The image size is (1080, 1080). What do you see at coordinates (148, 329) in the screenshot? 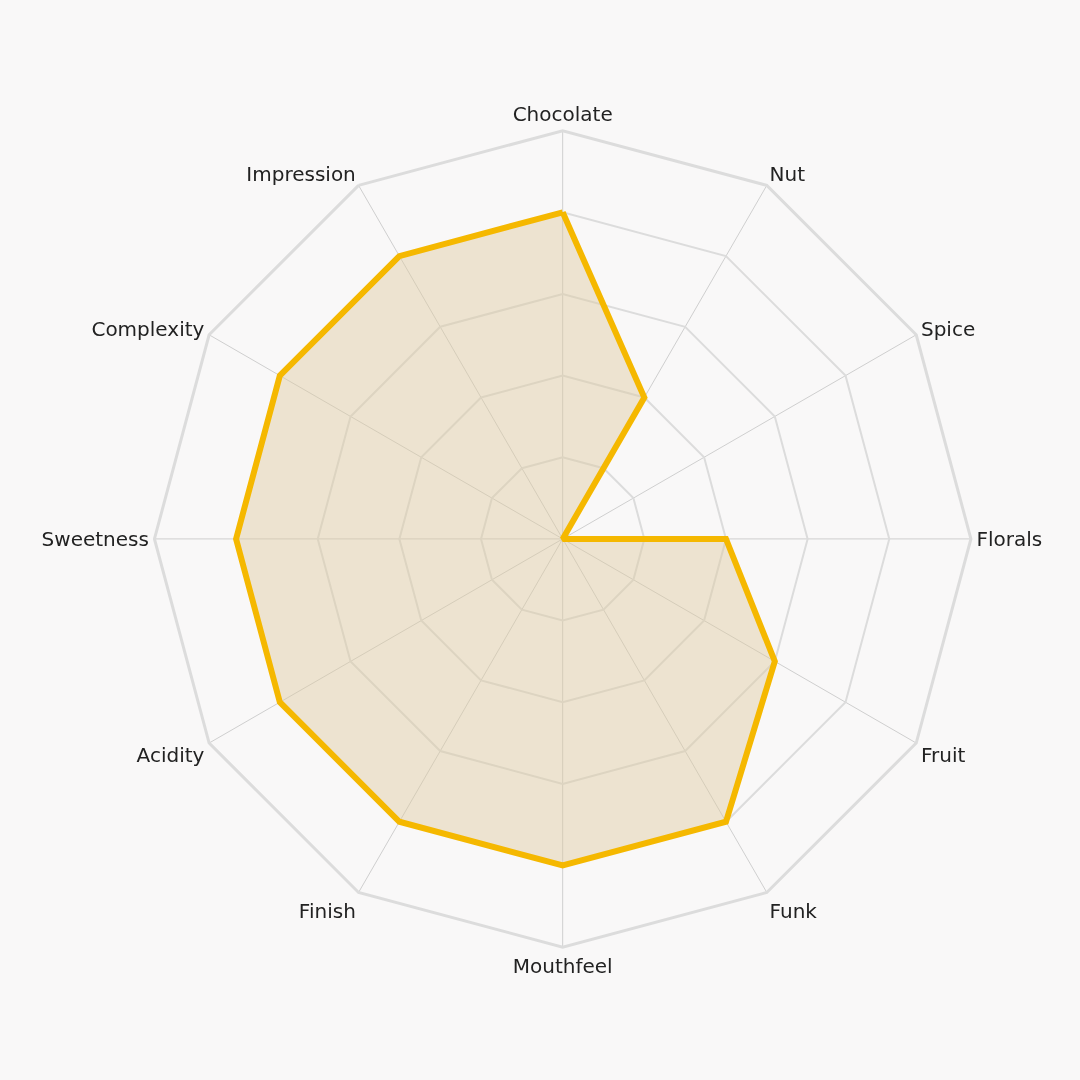
I see `spoke-label: Complexity` at bounding box center [148, 329].